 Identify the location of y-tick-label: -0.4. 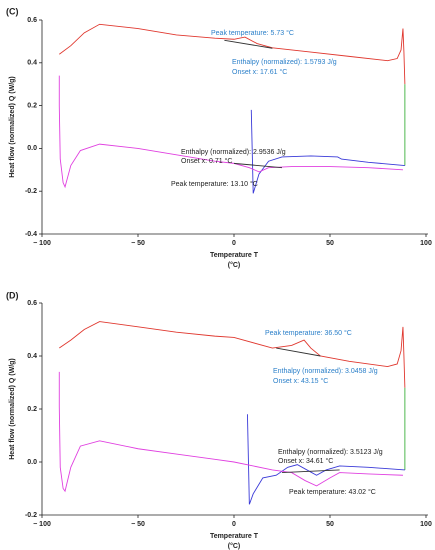
(31, 234).